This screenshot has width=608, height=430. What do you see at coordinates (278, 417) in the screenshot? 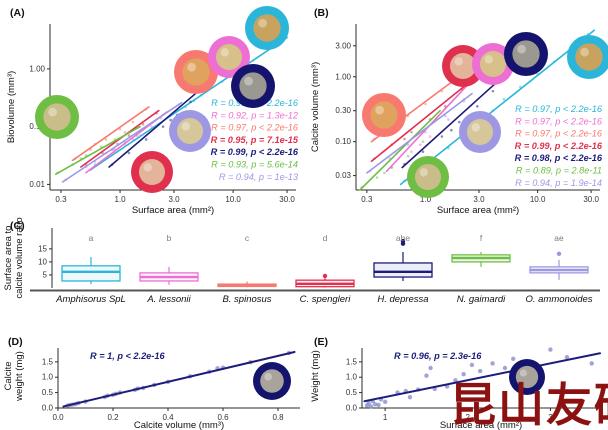
I see `x-tick-D: 0.8` at bounding box center [278, 417].